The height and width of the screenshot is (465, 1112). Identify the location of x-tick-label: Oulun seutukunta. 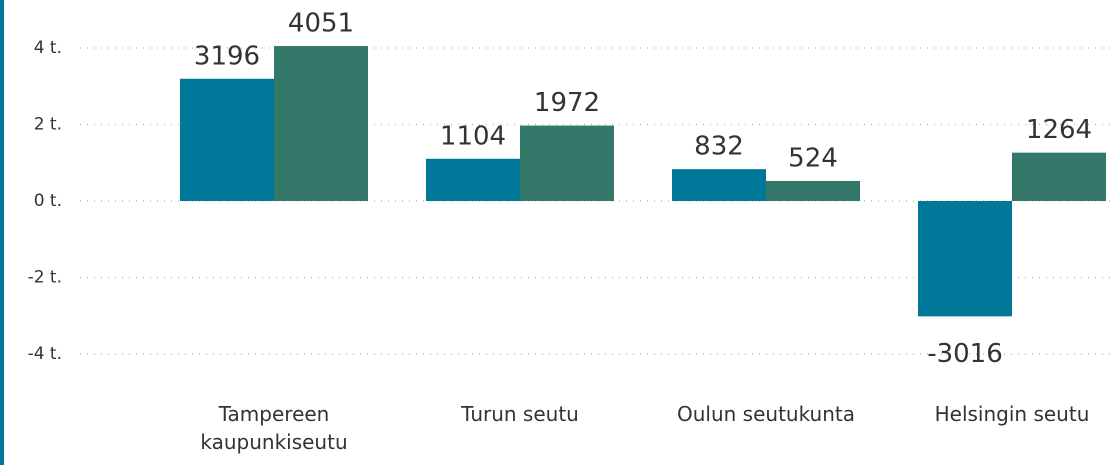
(766, 414).